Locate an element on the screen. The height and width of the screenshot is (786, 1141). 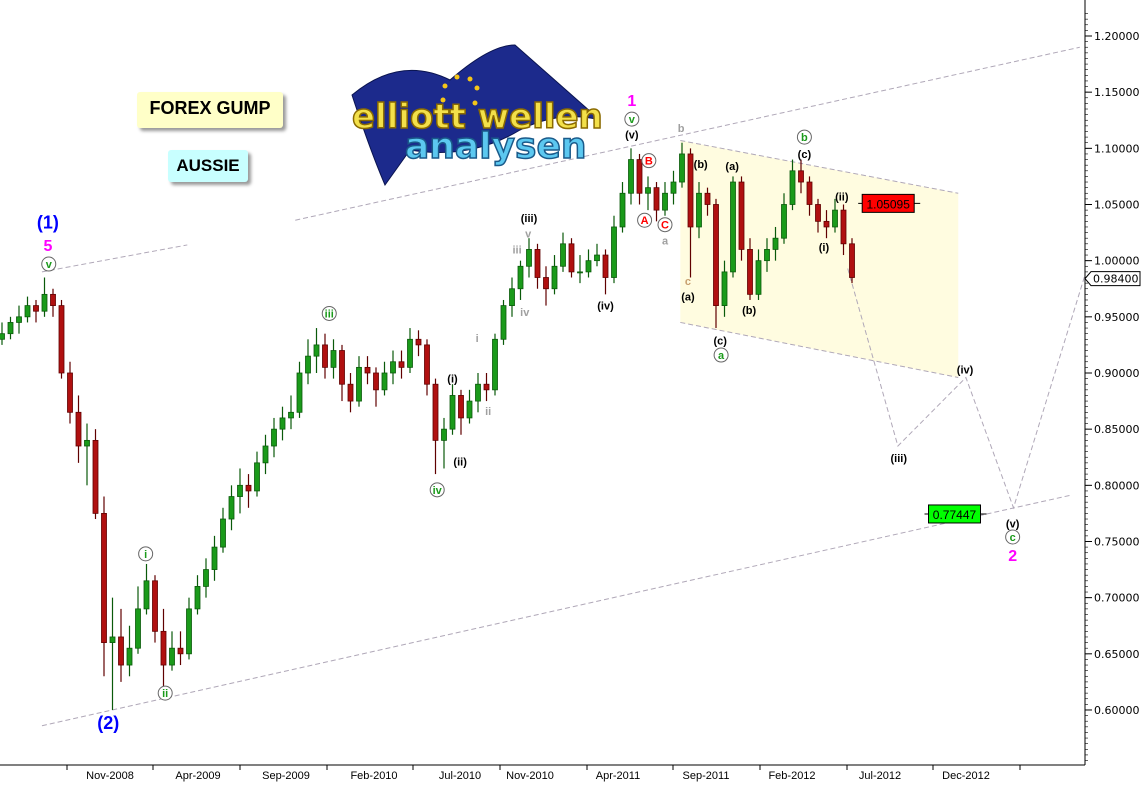
wave-label: i is located at coordinates (146, 554).